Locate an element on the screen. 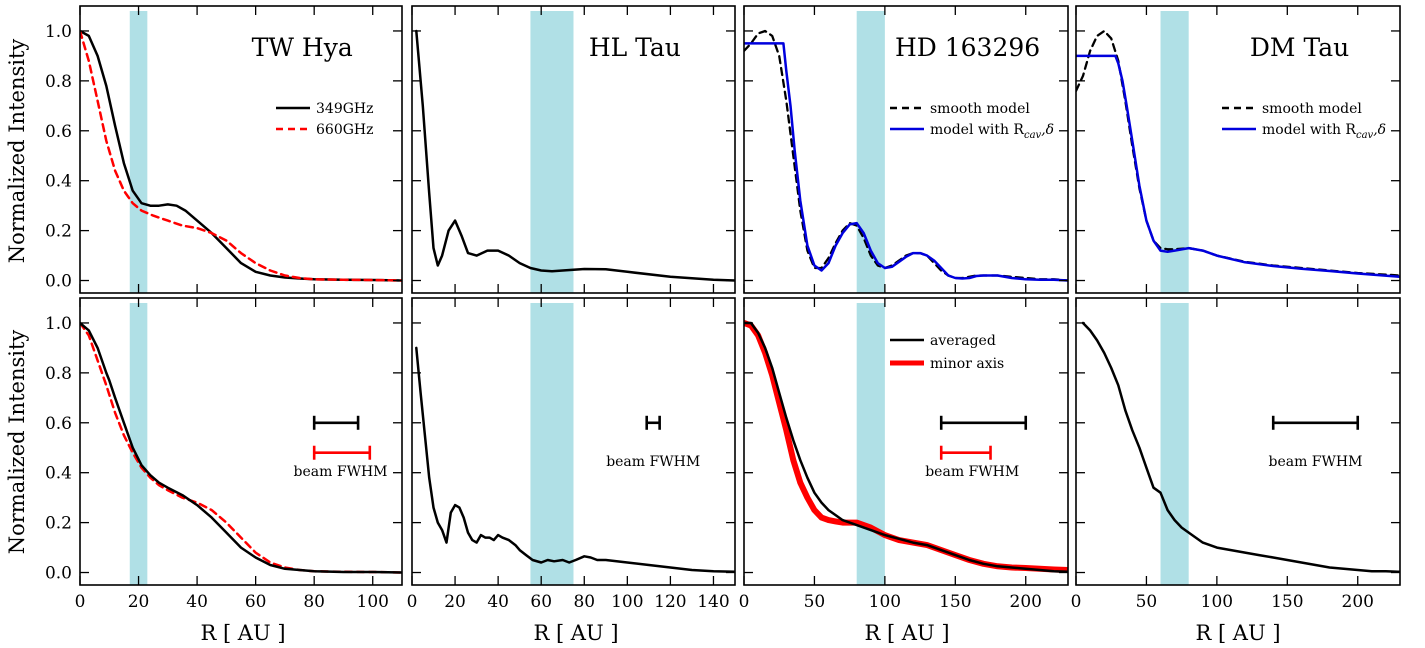  panel-tw-hya-bottom: 0.0 0.2 0.4 0.6 0.8 1.0 0 20 40 60 80 100 beam FWHM is located at coordinates (224, 454).